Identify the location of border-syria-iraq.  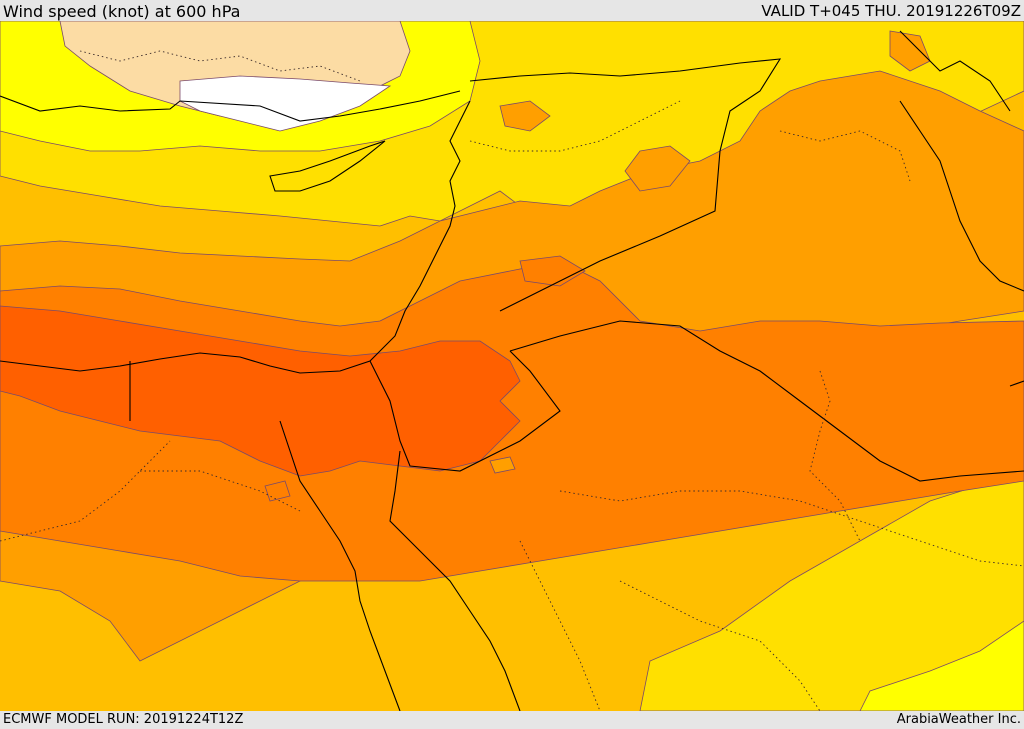
(625, 185).